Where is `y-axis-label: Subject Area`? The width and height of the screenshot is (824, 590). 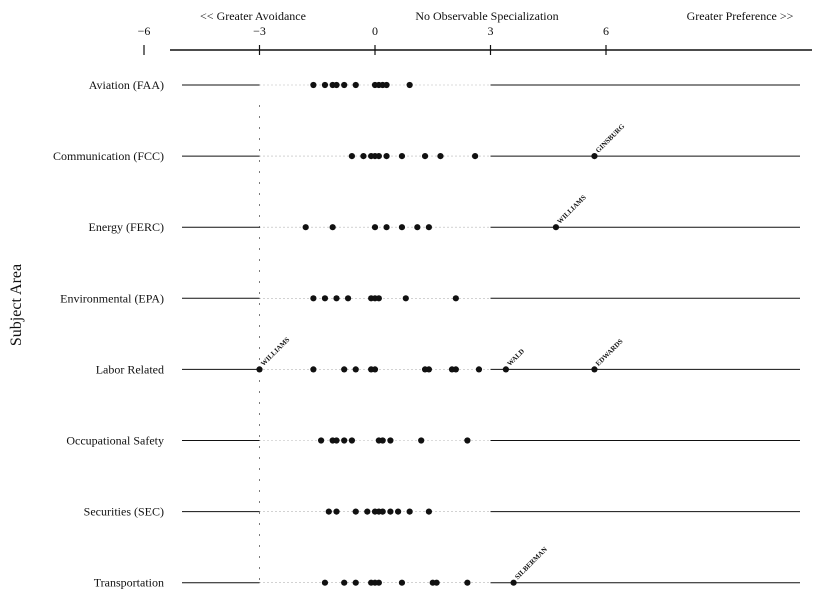 y-axis-label: Subject Area is located at coordinates (16, 305).